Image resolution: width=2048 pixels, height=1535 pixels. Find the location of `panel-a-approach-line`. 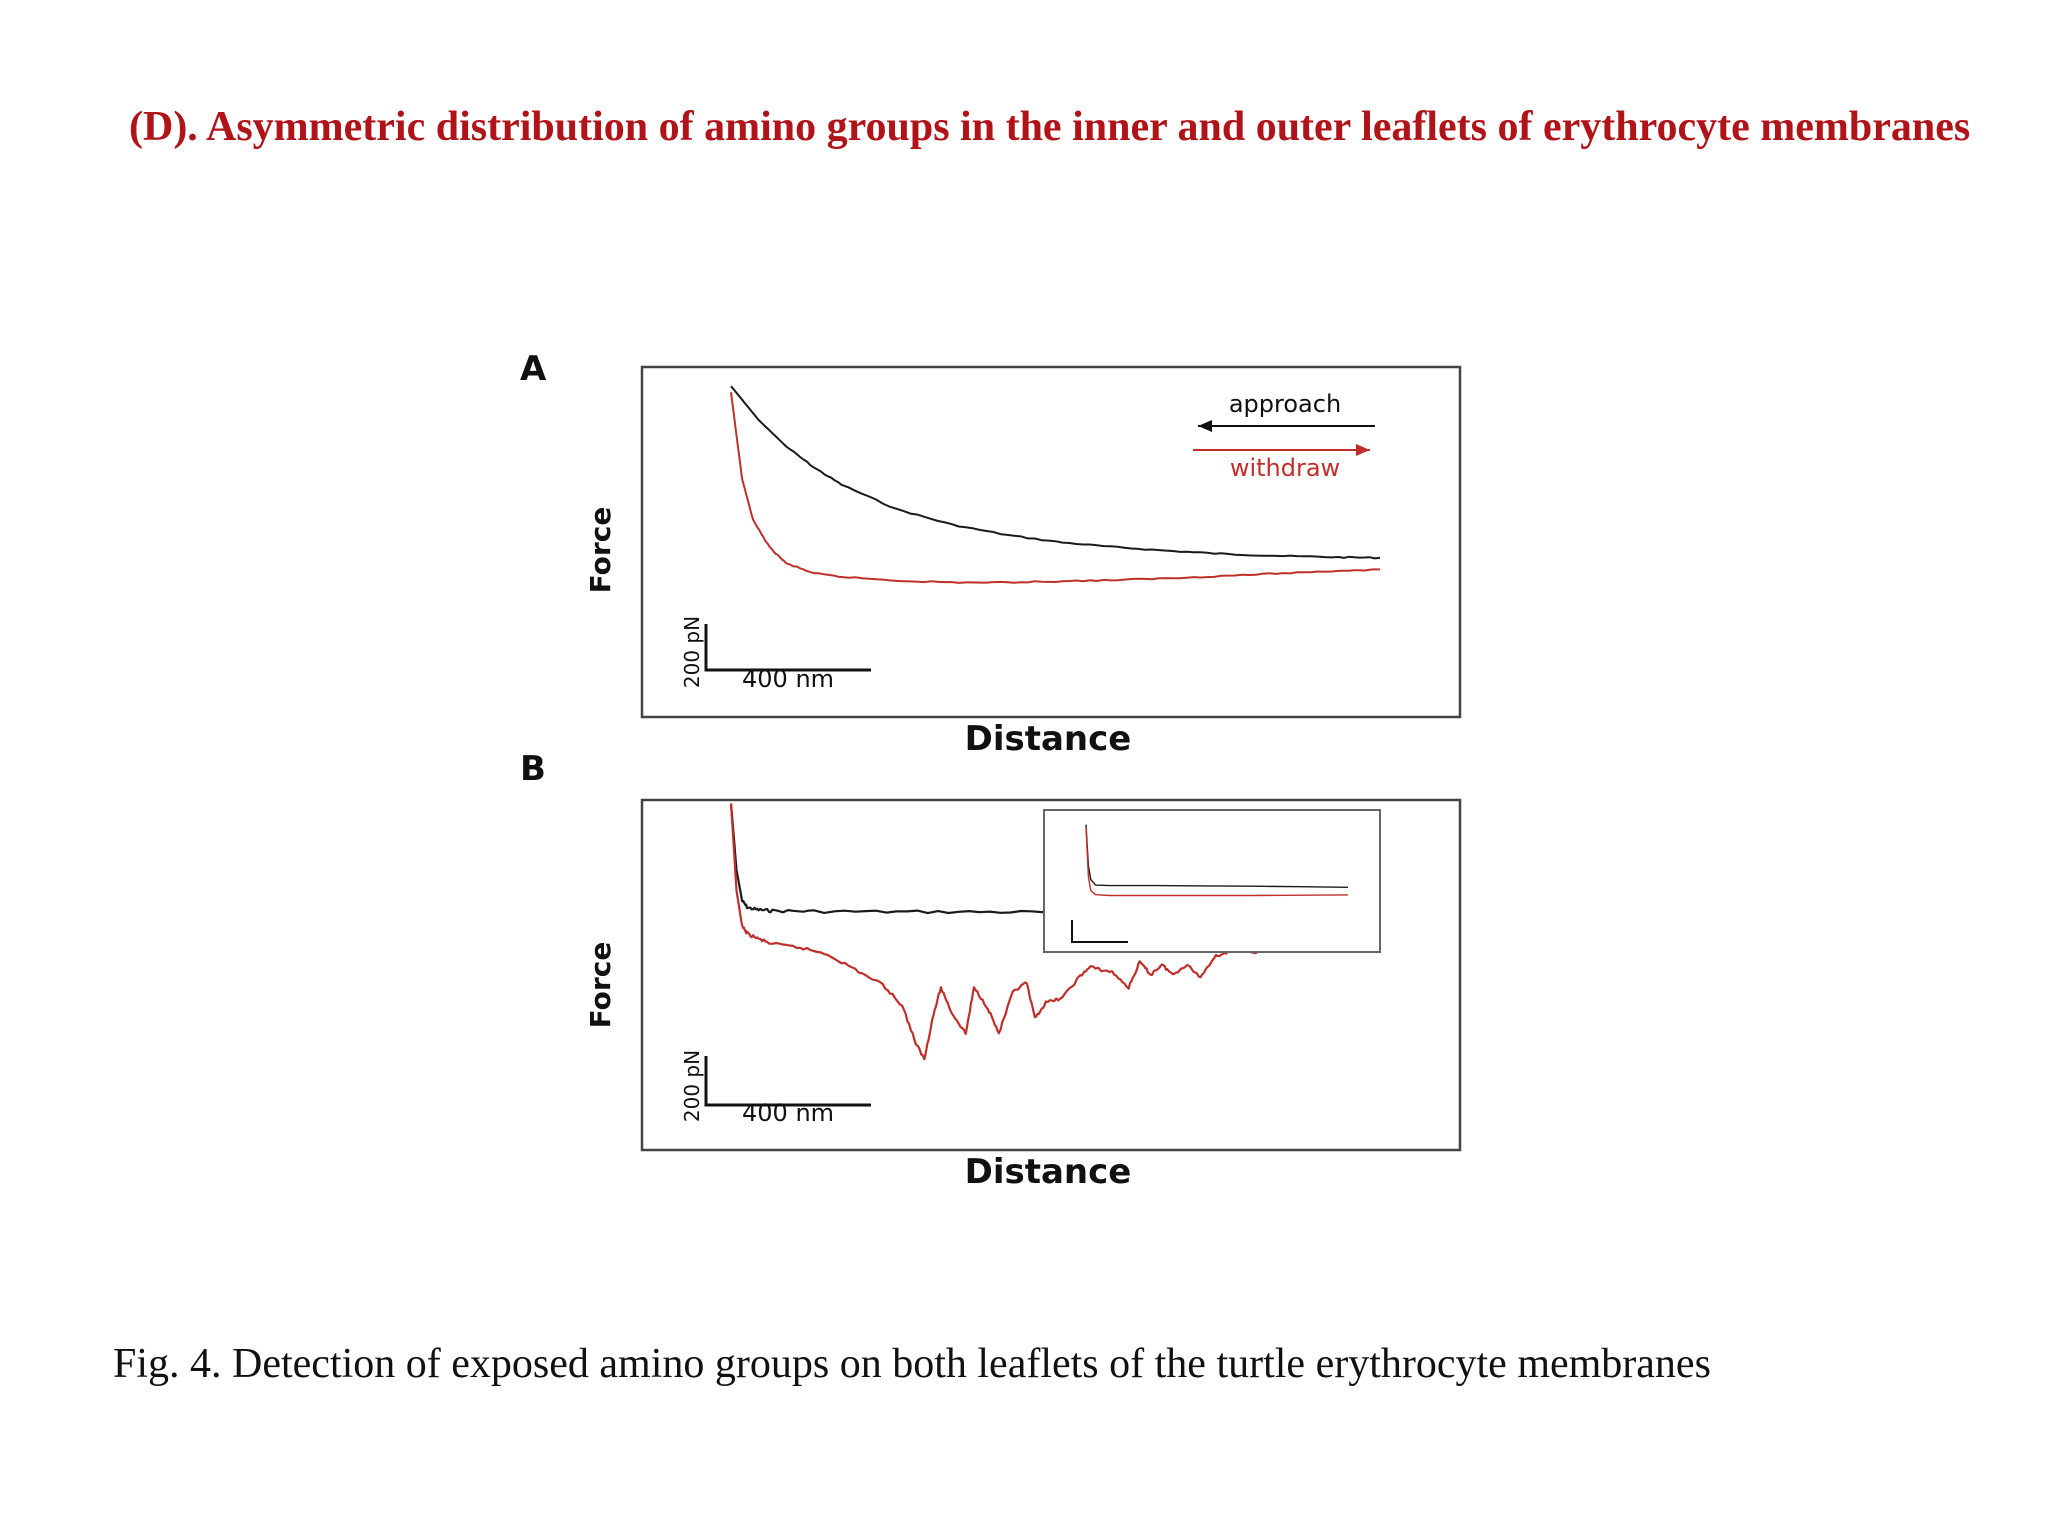

panel-a-approach-line is located at coordinates (1055, 472).